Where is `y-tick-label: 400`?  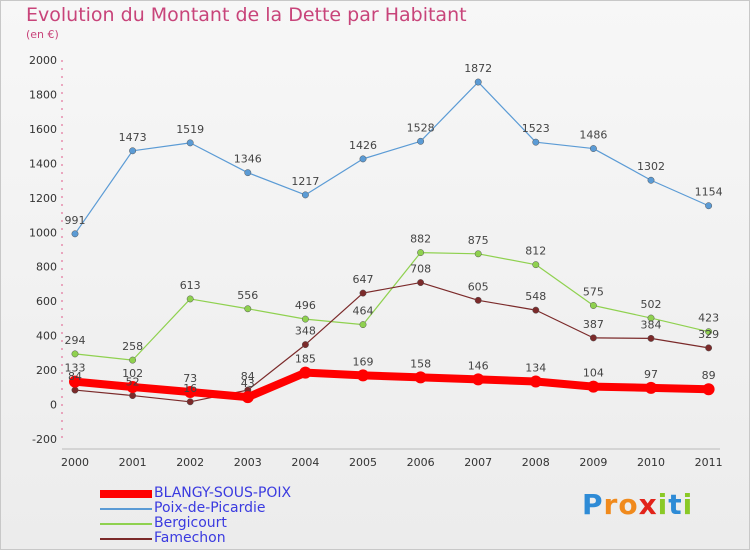 y-tick-label: 400 is located at coordinates (46, 336).